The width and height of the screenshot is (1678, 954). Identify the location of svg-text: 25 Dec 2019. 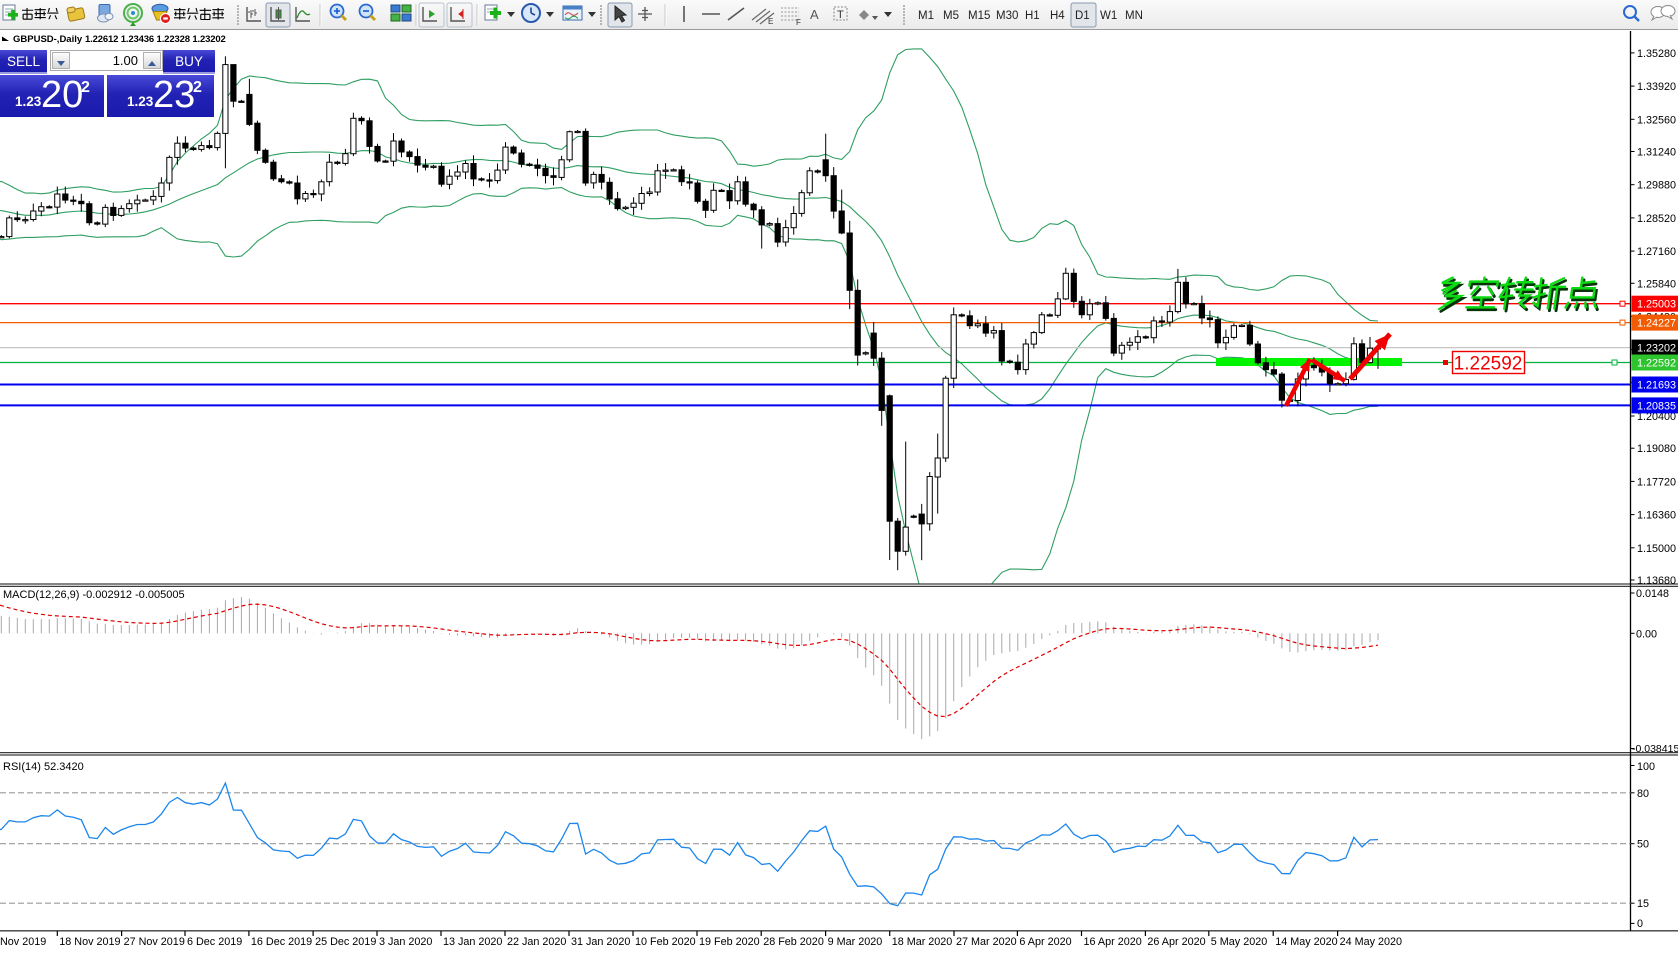
(345, 942).